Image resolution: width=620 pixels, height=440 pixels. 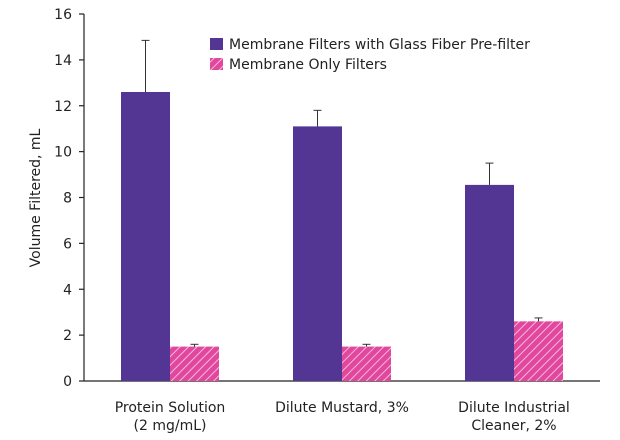 I want to click on legend-label-series2: Membrane Only Filters, so click(x=308, y=65).